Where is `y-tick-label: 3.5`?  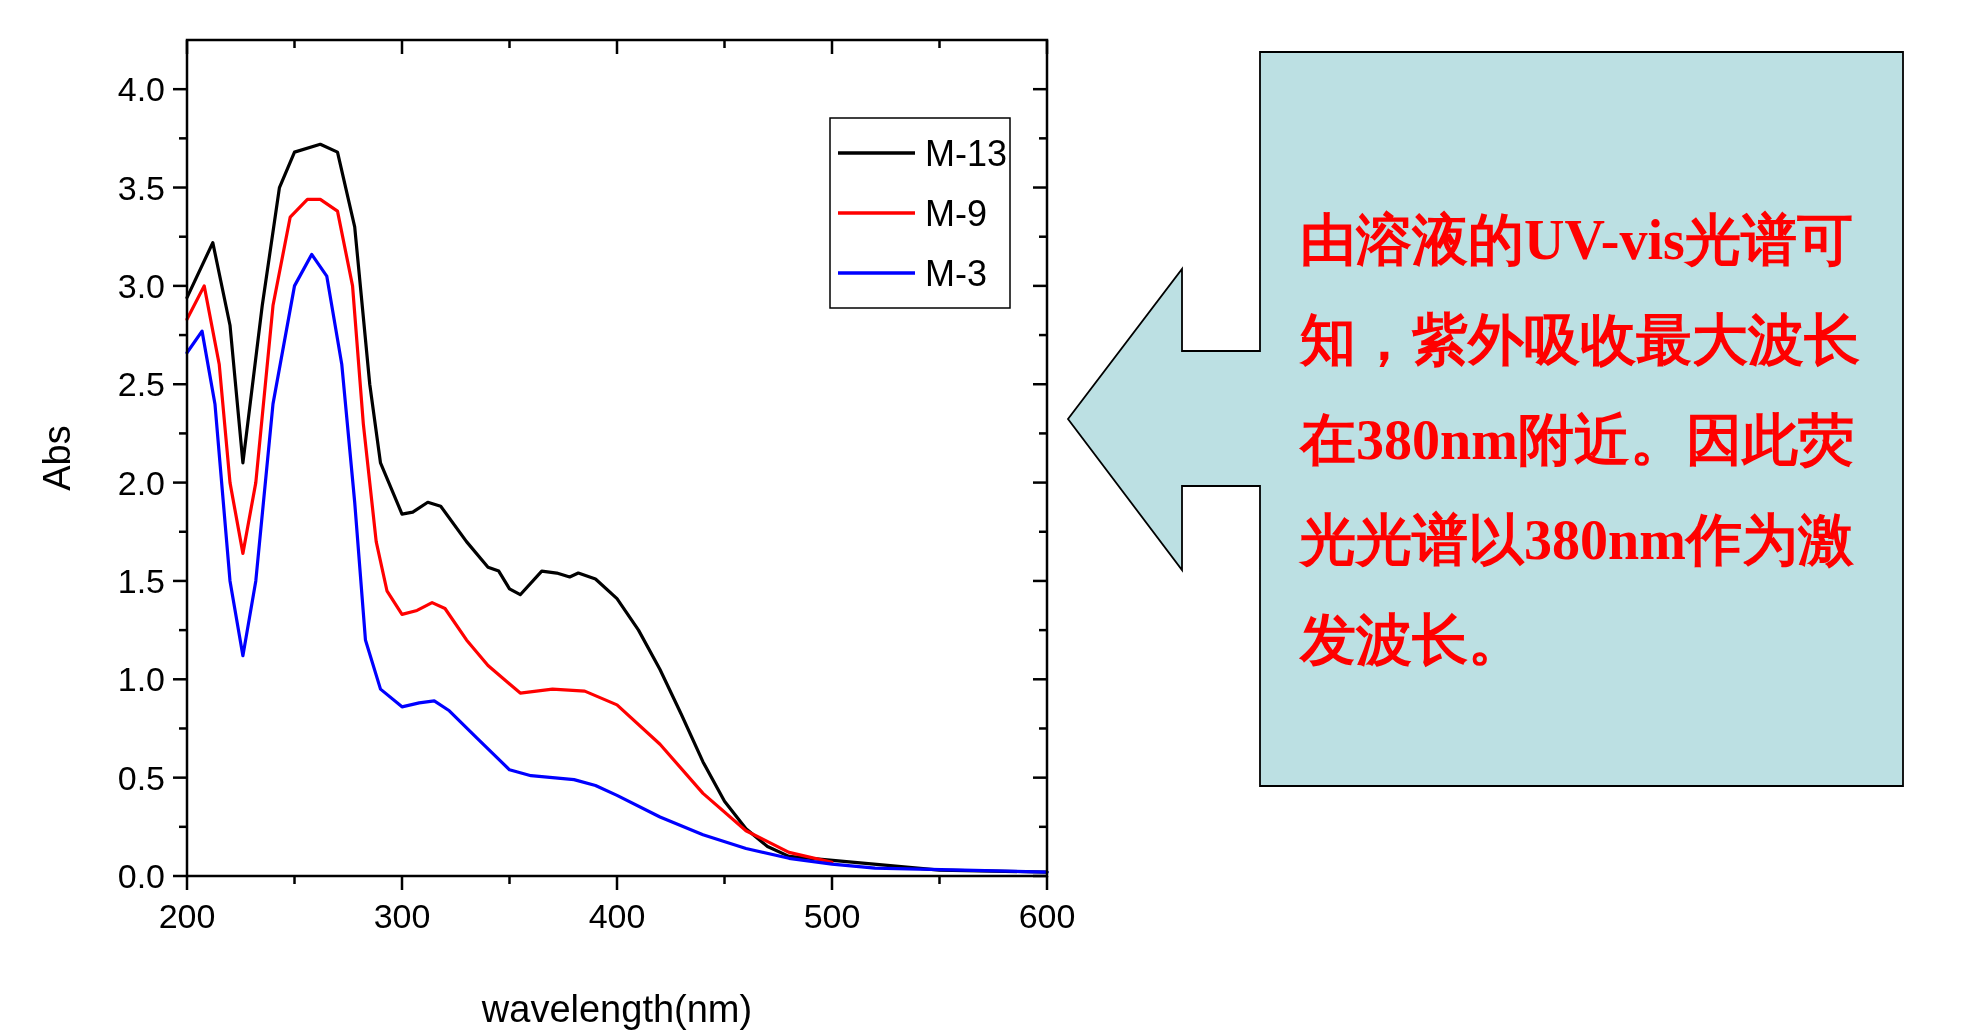 y-tick-label: 3.5 is located at coordinates (141, 187).